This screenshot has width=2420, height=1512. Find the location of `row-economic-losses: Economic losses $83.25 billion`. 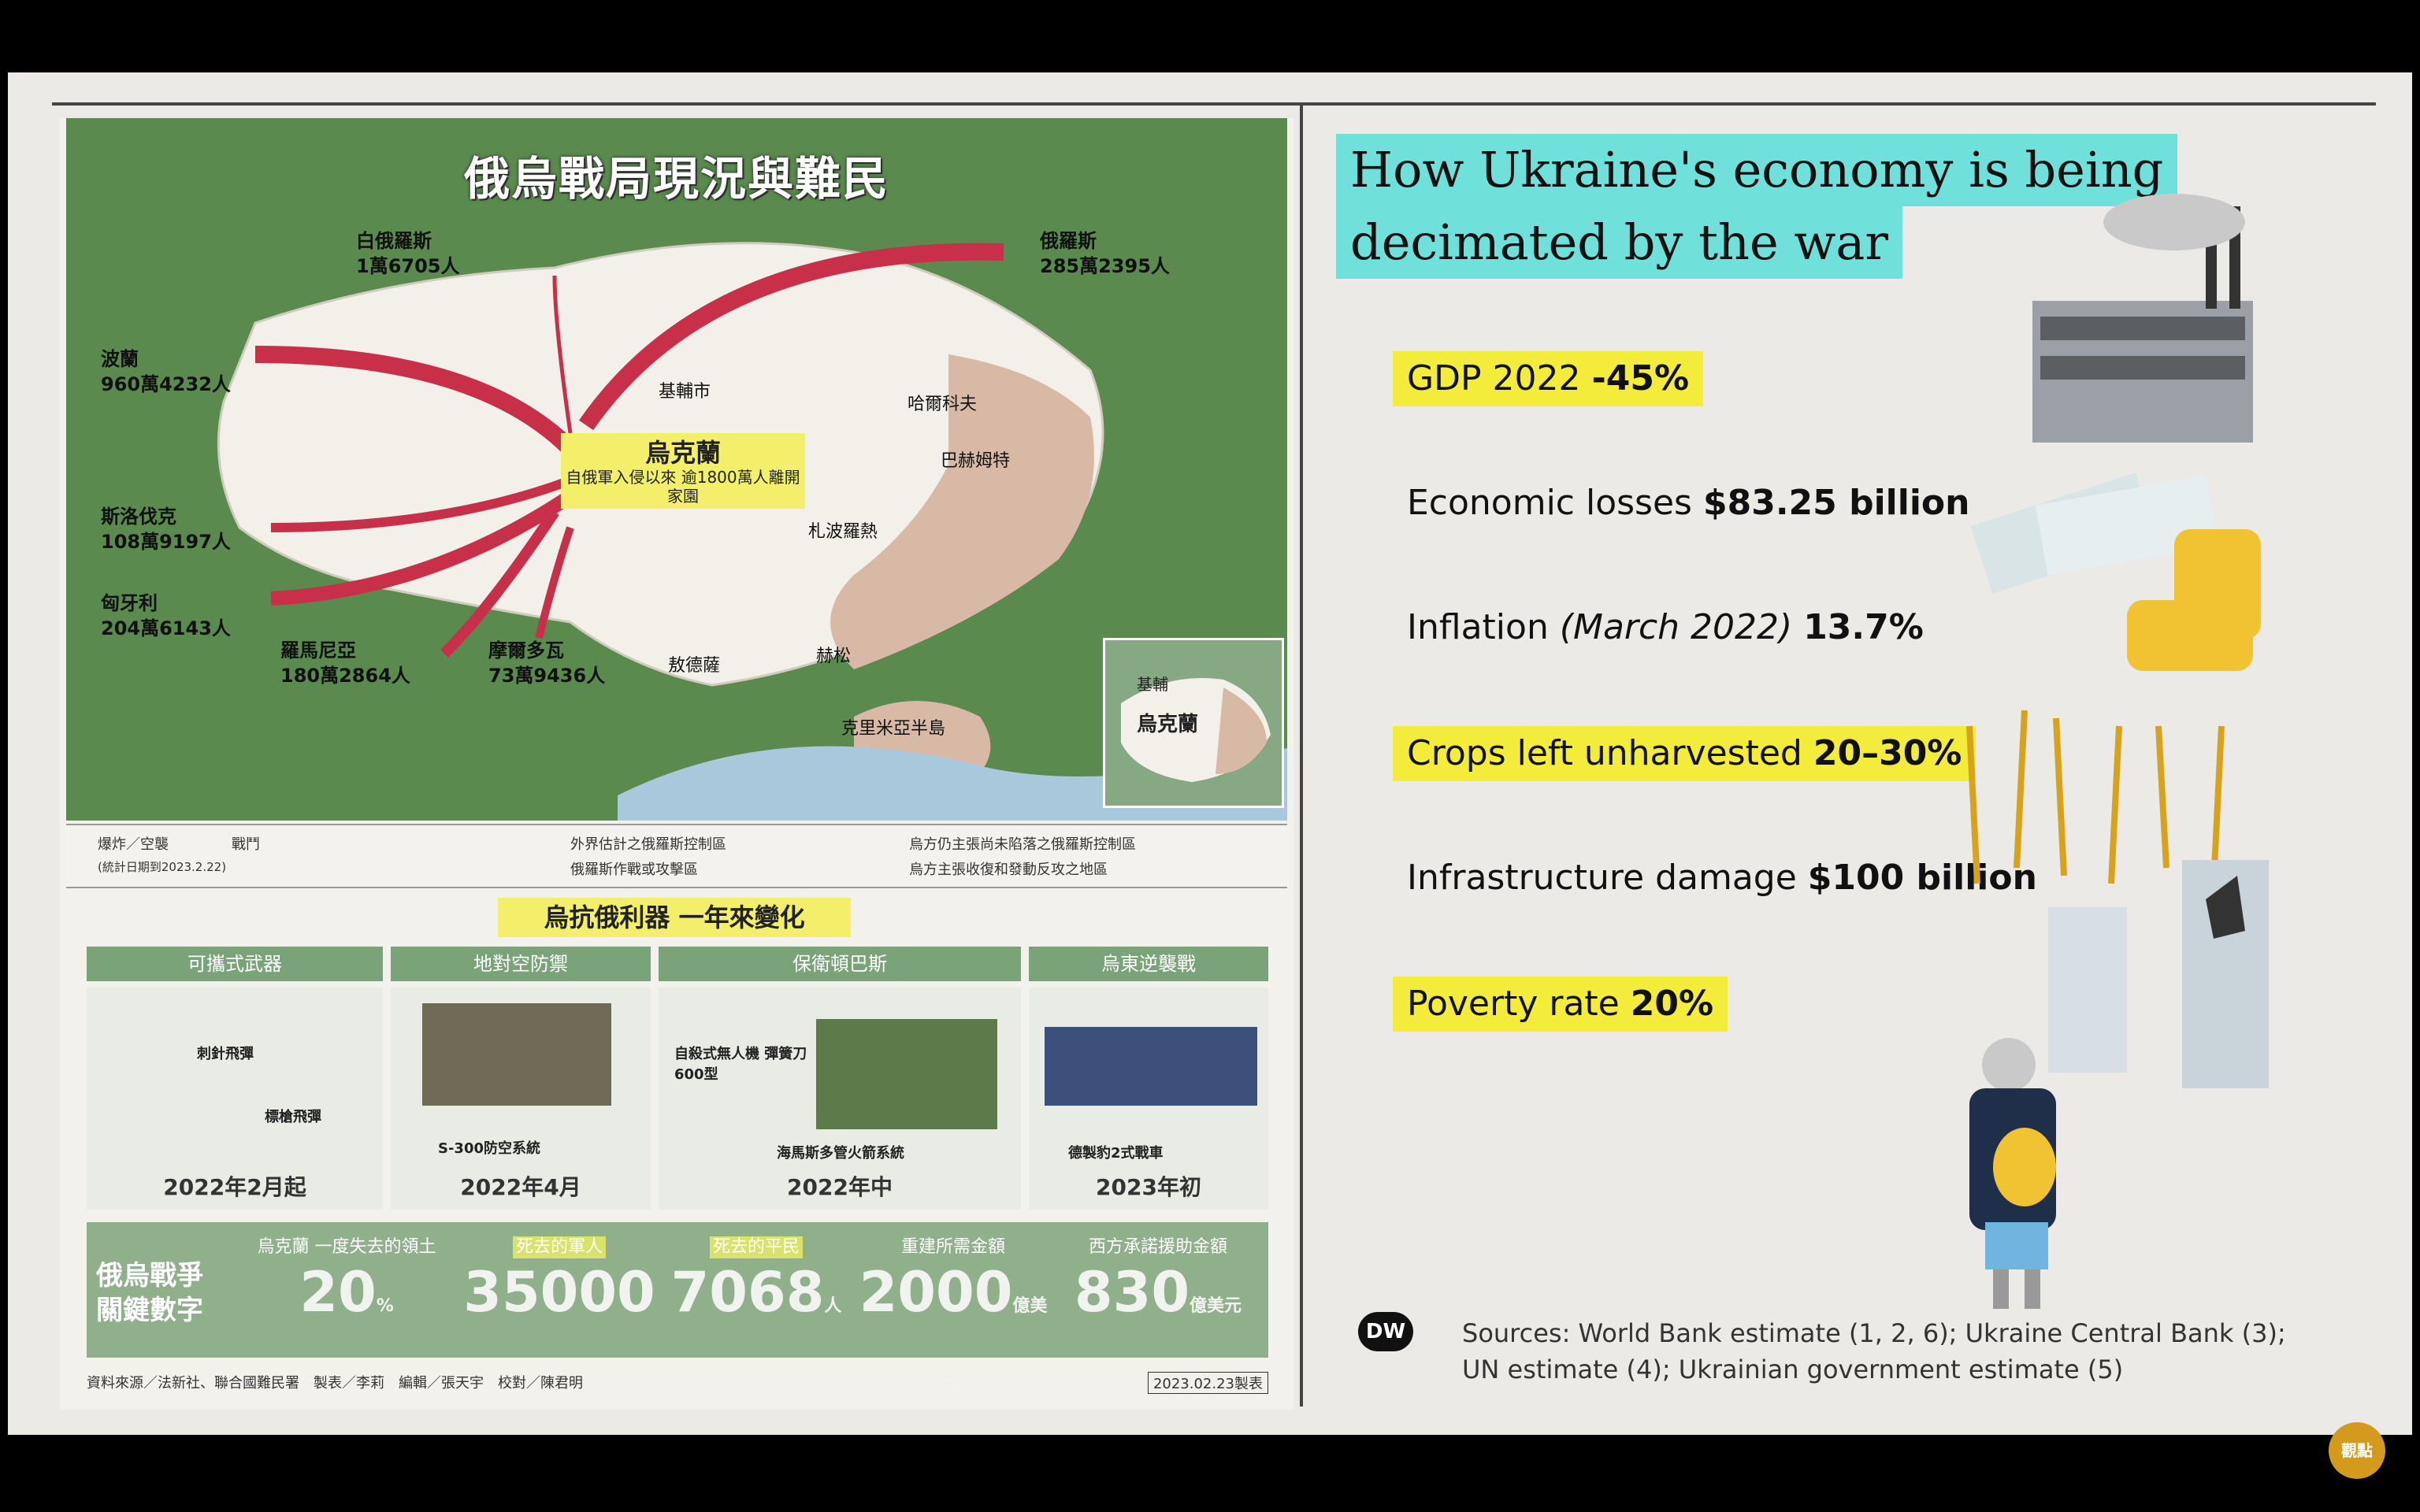

row-economic-losses: Economic losses $83.25 billion is located at coordinates (1688, 503).